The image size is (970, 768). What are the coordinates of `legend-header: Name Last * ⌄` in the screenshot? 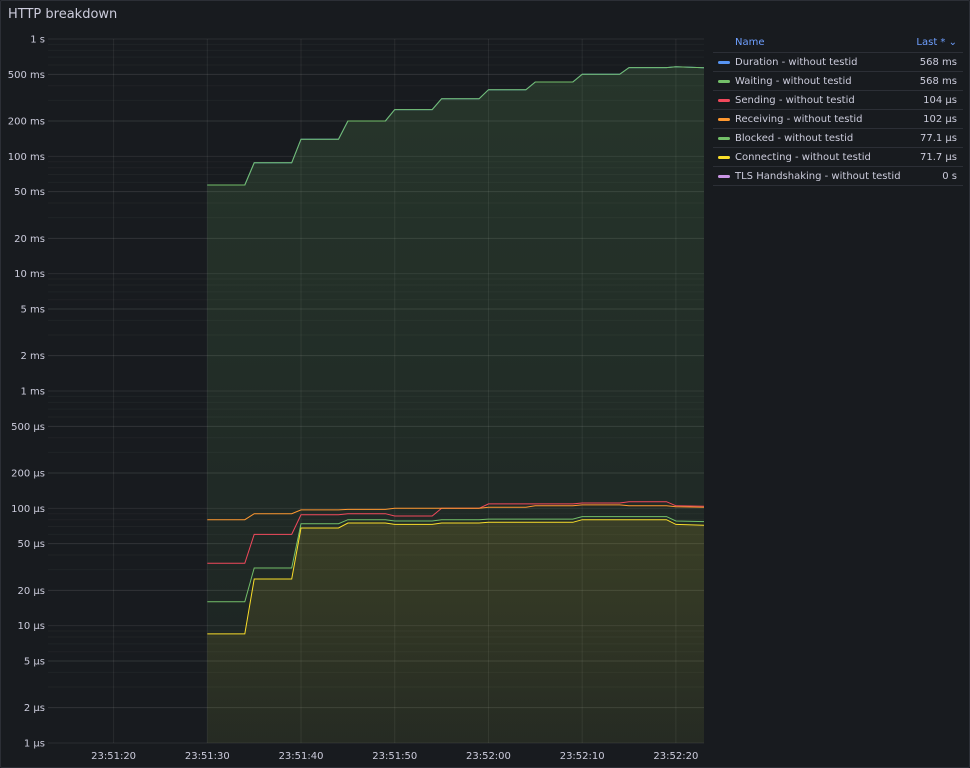 It's located at (838, 42).